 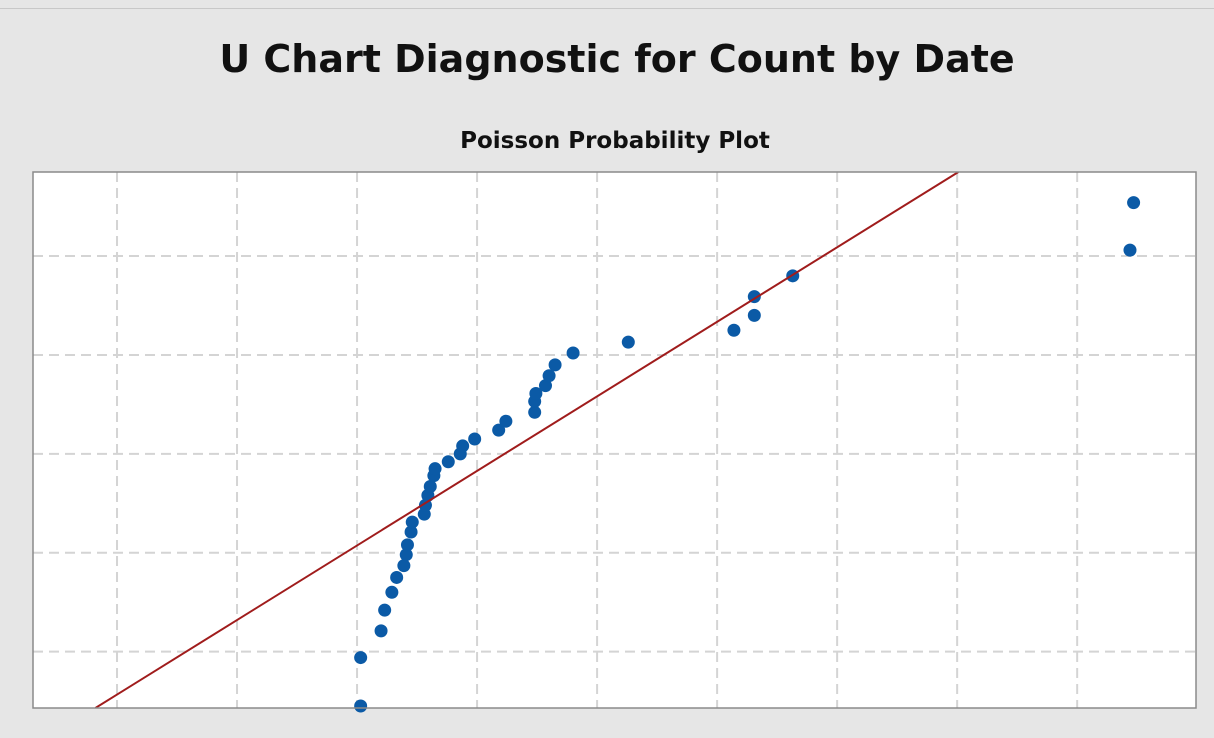 I want to click on chart-subtitle: Poisson Probability Plot, so click(x=615, y=141).